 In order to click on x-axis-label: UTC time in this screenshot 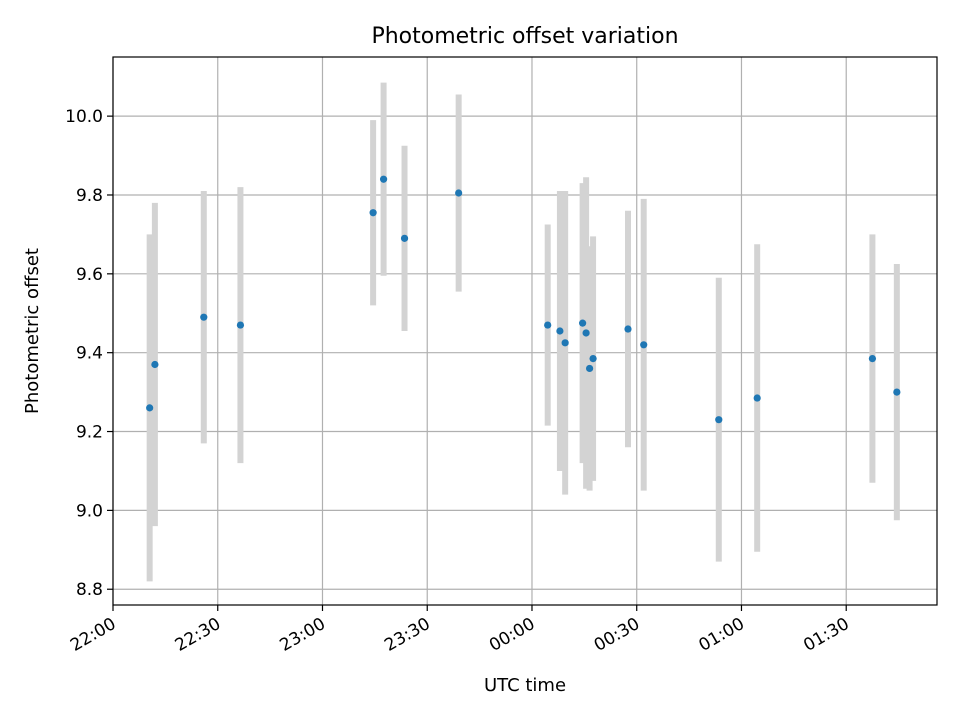, I will do `click(525, 685)`.